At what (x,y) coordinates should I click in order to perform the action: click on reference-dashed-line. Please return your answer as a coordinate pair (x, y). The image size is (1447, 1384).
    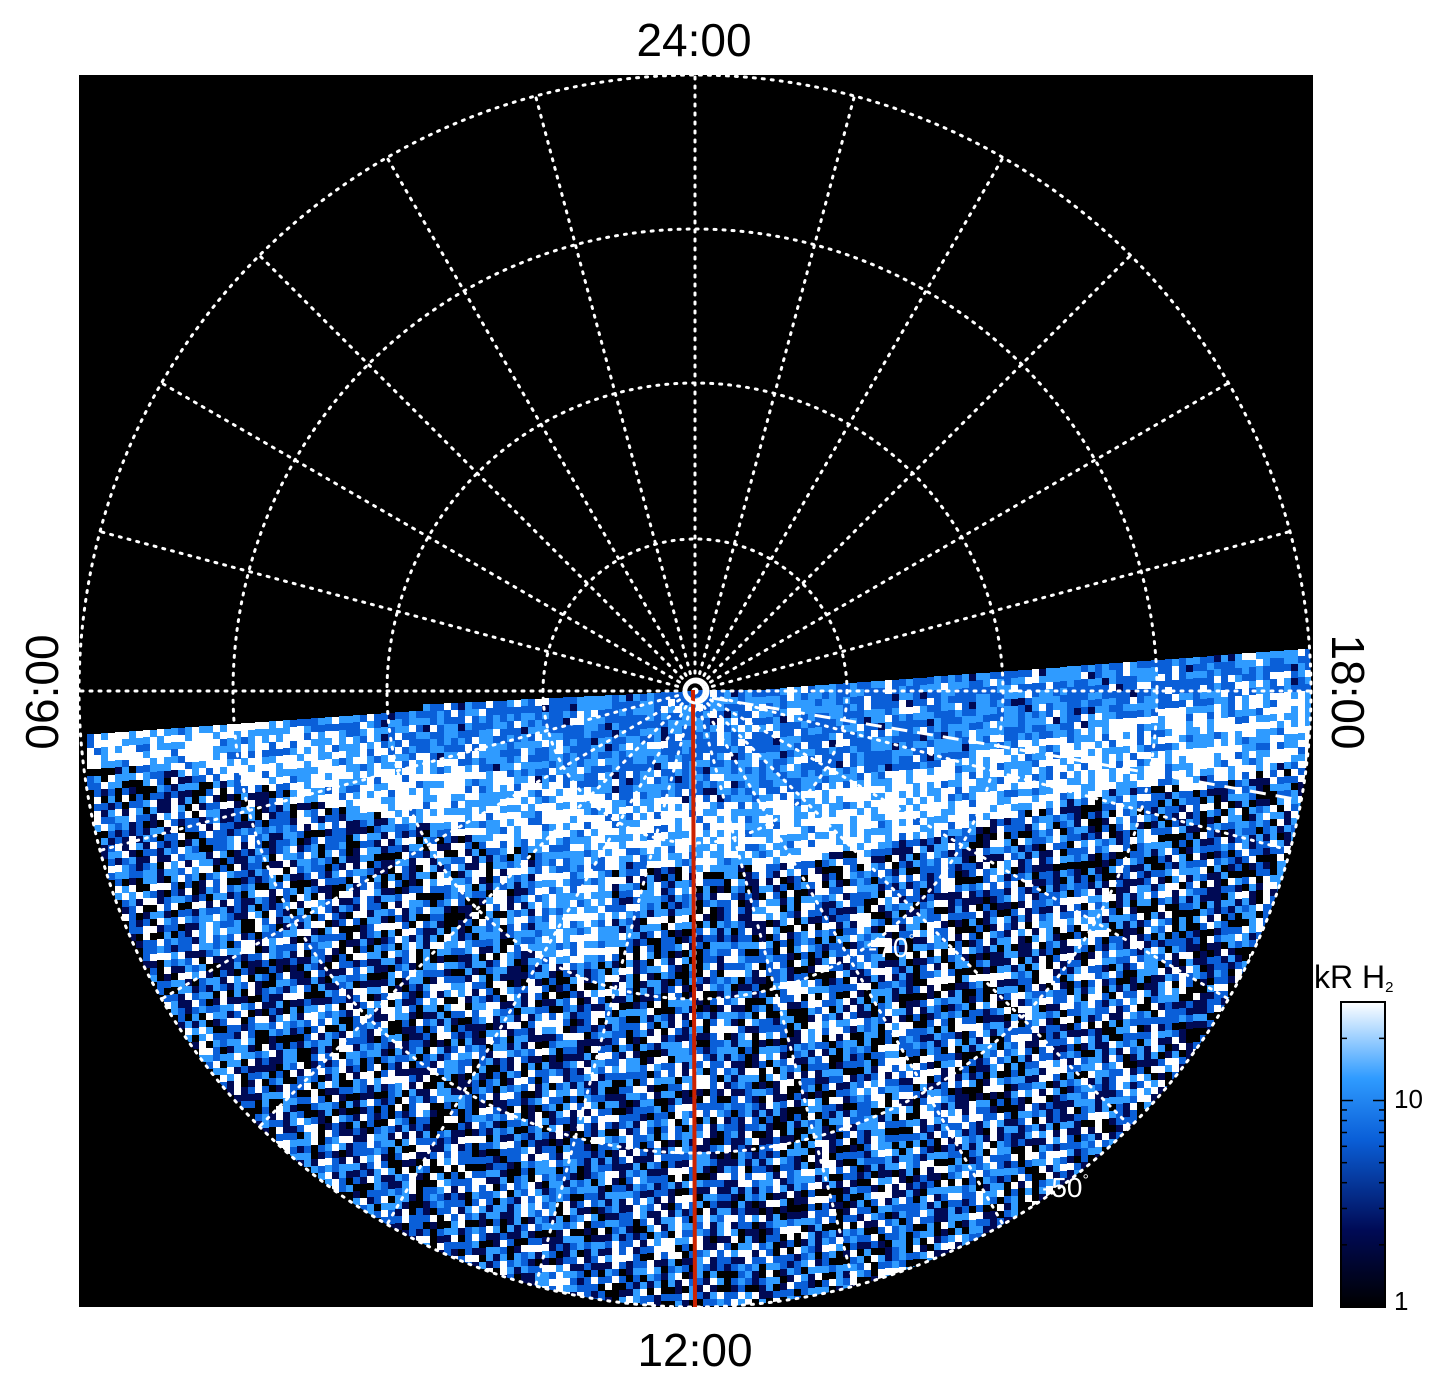
    Looking at the image, I should click on (1006, 749).